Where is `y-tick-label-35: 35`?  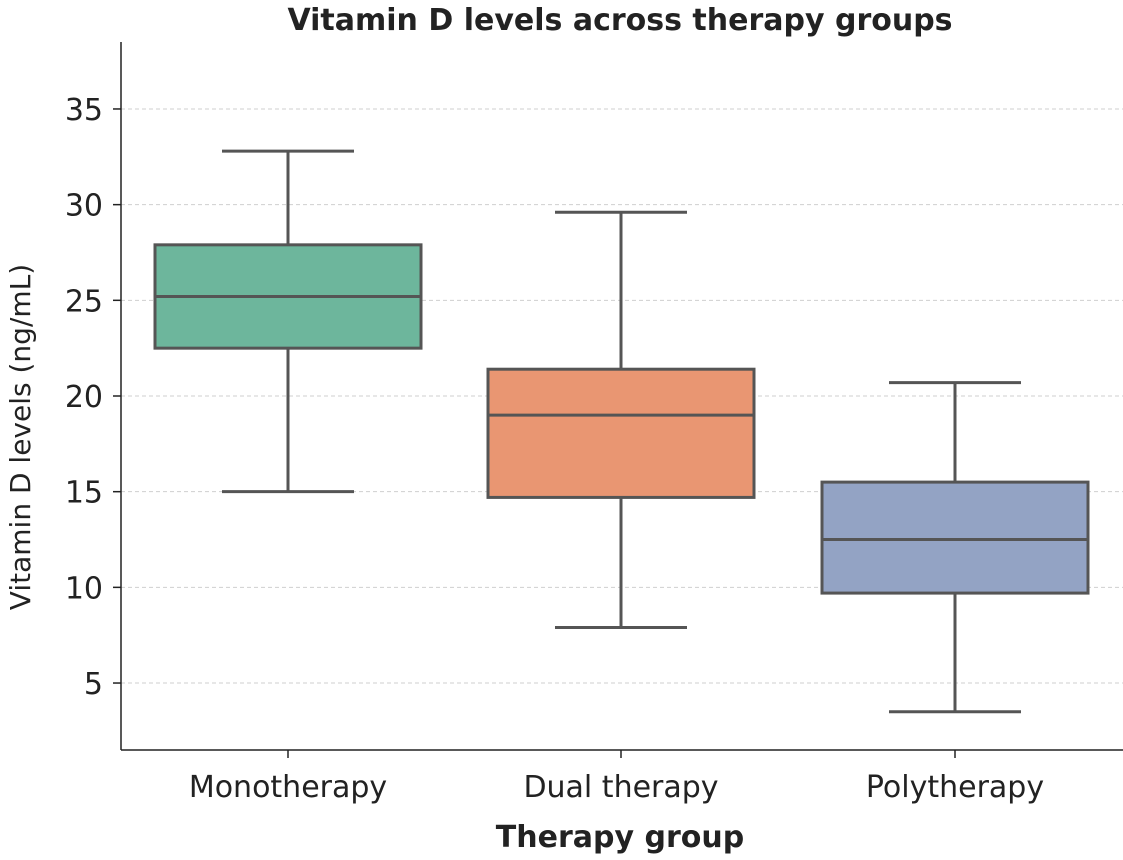
y-tick-label-35: 35 is located at coordinates (84, 110).